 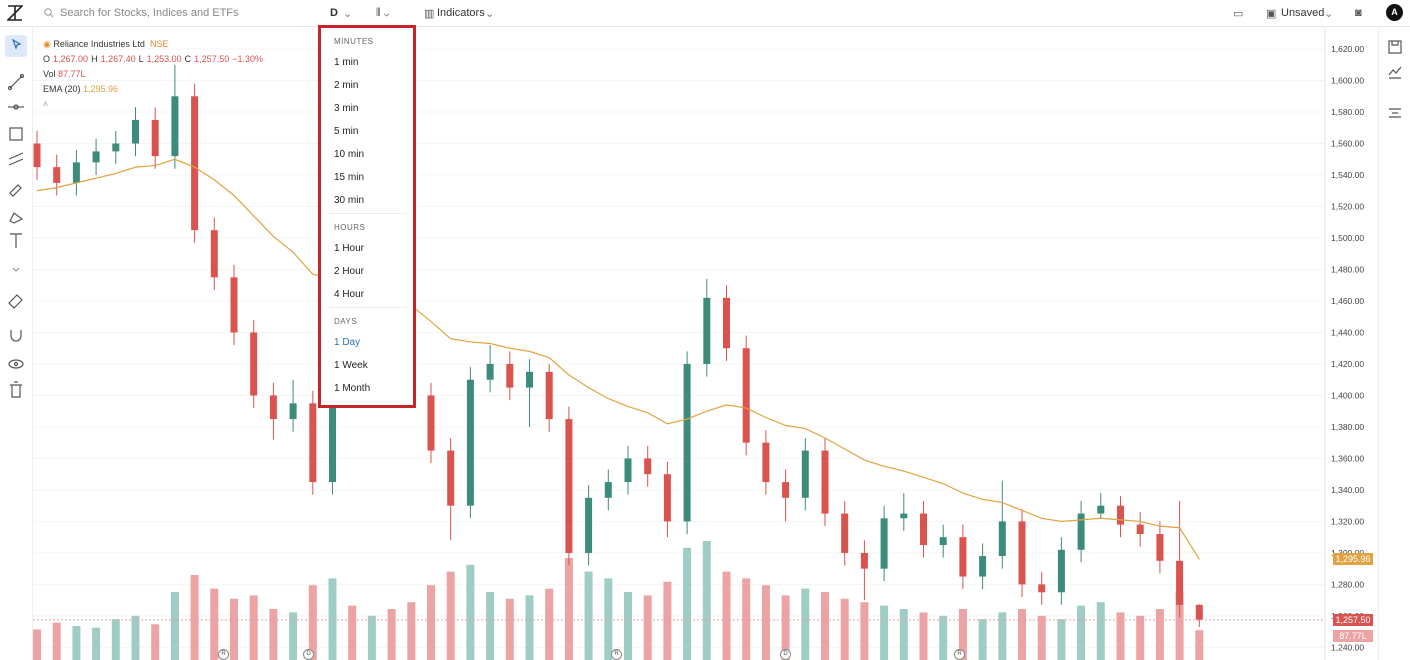 I want to click on symbol-name: Reliance Industries Ltd, so click(x=99, y=44).